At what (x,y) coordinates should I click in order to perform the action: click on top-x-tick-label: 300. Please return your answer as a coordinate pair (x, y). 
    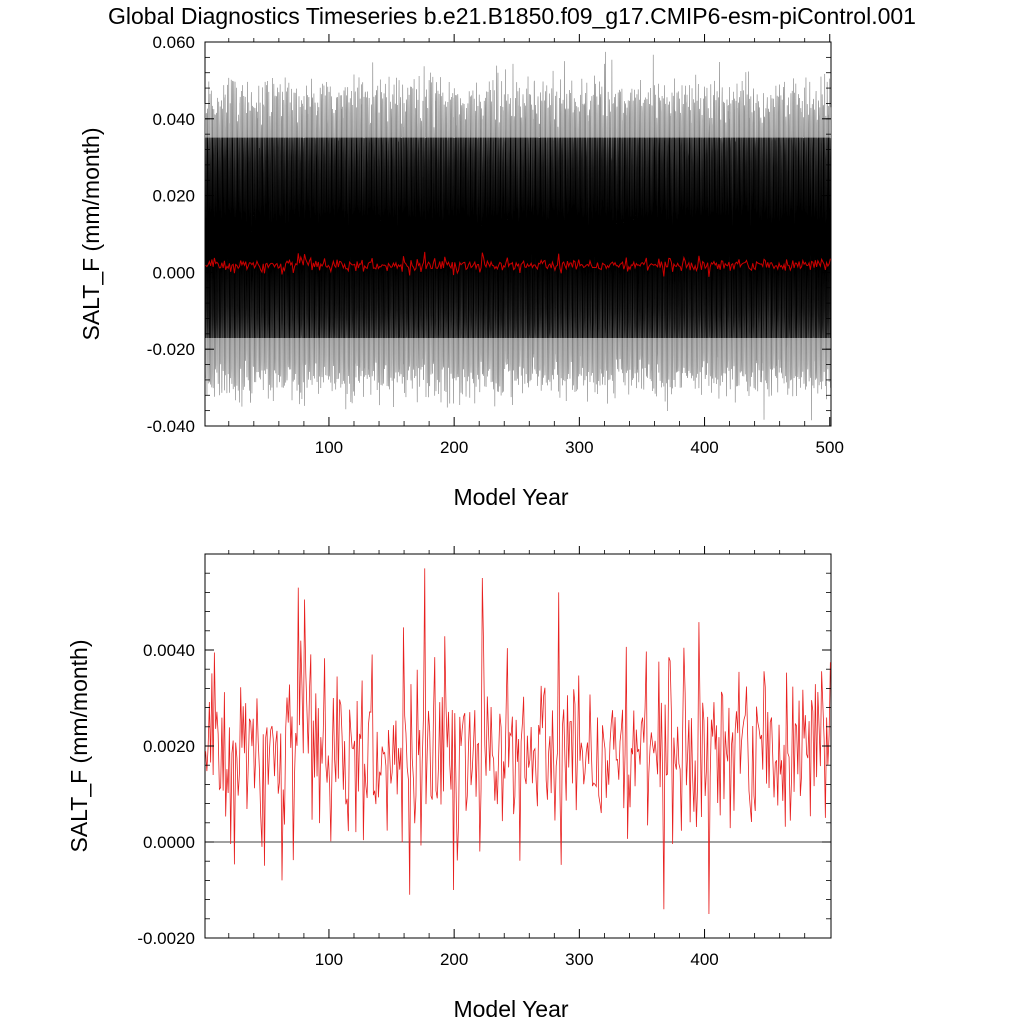
    Looking at the image, I should click on (579, 447).